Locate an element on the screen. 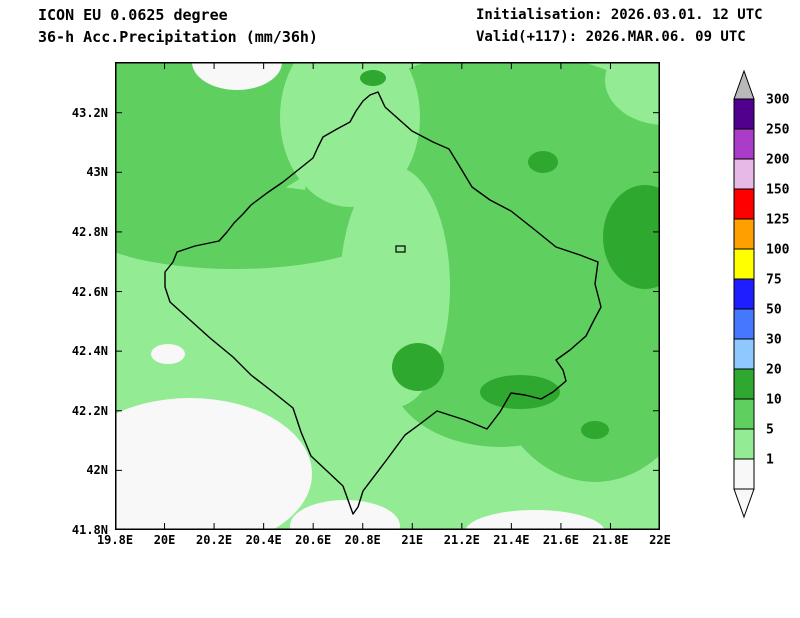  colorbar-underflow-arrow is located at coordinates (744, 503).